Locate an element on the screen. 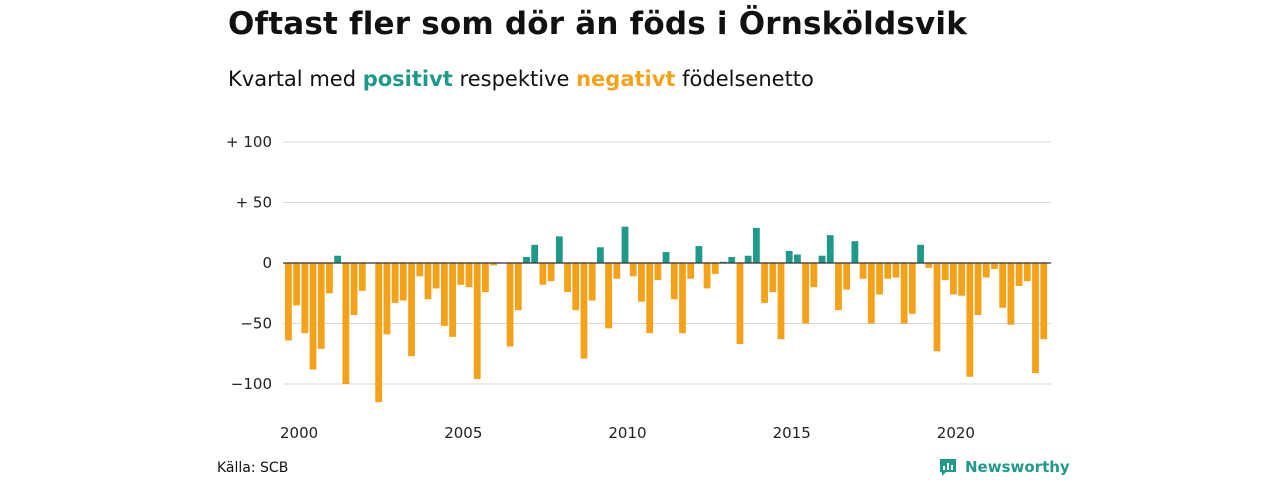 This screenshot has width=1280, height=480. y-axis-tick-labels: + 100 + 50 0 −50 −100 is located at coordinates (249, 263).